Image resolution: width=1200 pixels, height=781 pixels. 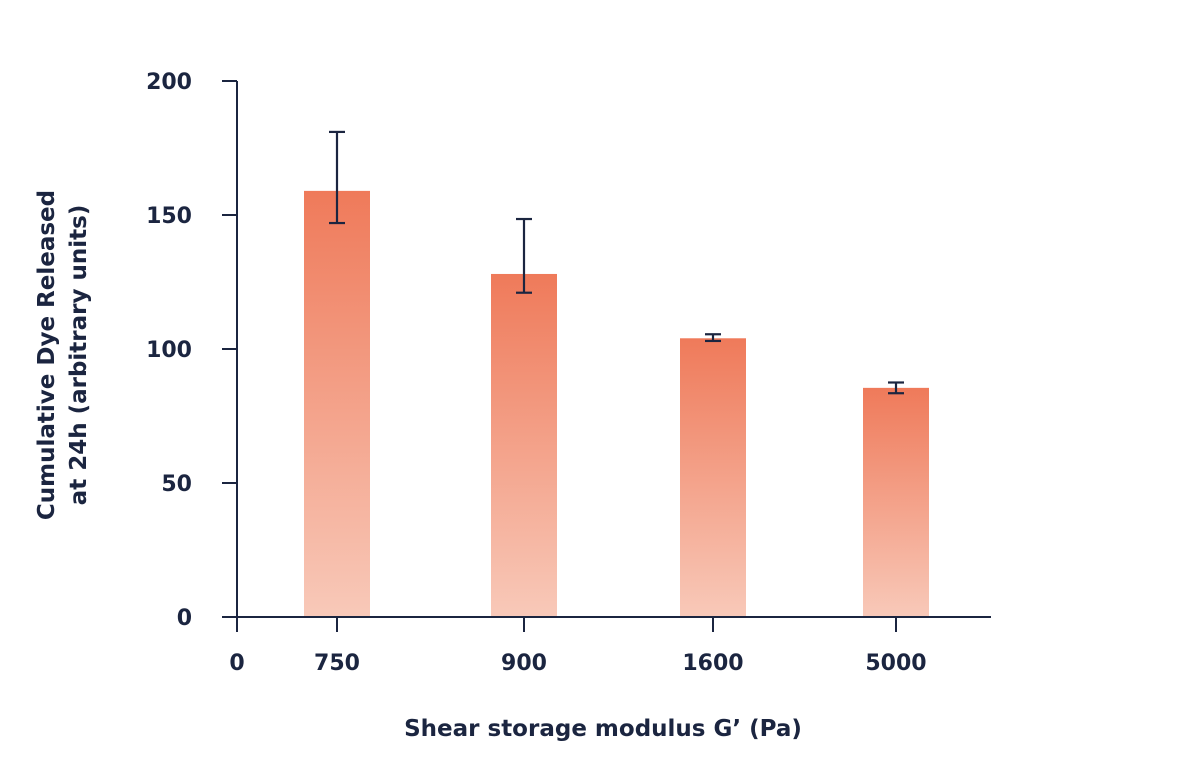 What do you see at coordinates (184, 618) in the screenshot?
I see `y-tick-label: 0` at bounding box center [184, 618].